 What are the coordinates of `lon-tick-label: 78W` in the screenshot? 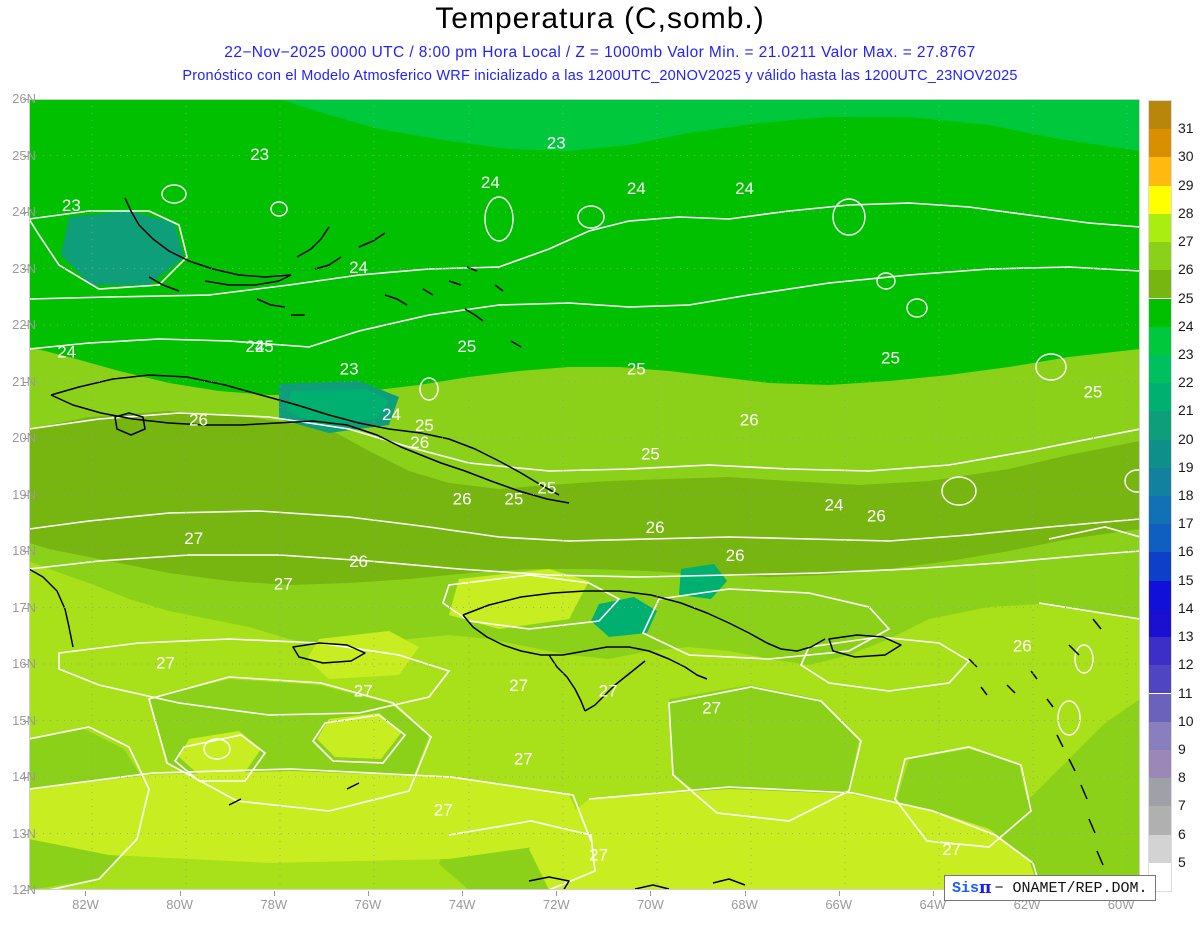 It's located at (274, 904).